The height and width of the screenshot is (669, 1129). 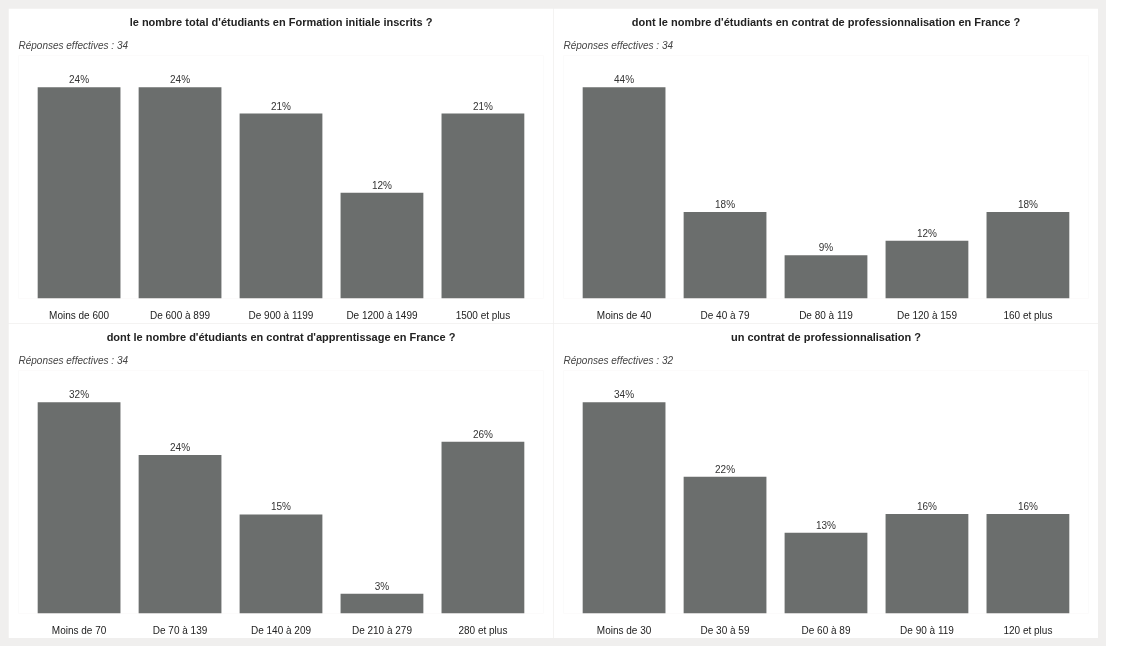 What do you see at coordinates (79, 630) in the screenshot?
I see `x-tick-label: Moins de 70` at bounding box center [79, 630].